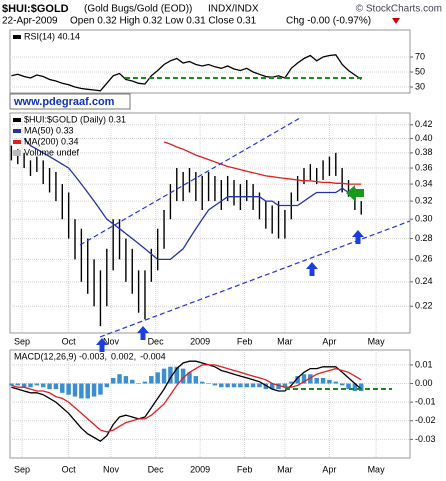  What do you see at coordinates (424, 281) in the screenshot?
I see `y-tick-label: 0.24` at bounding box center [424, 281].